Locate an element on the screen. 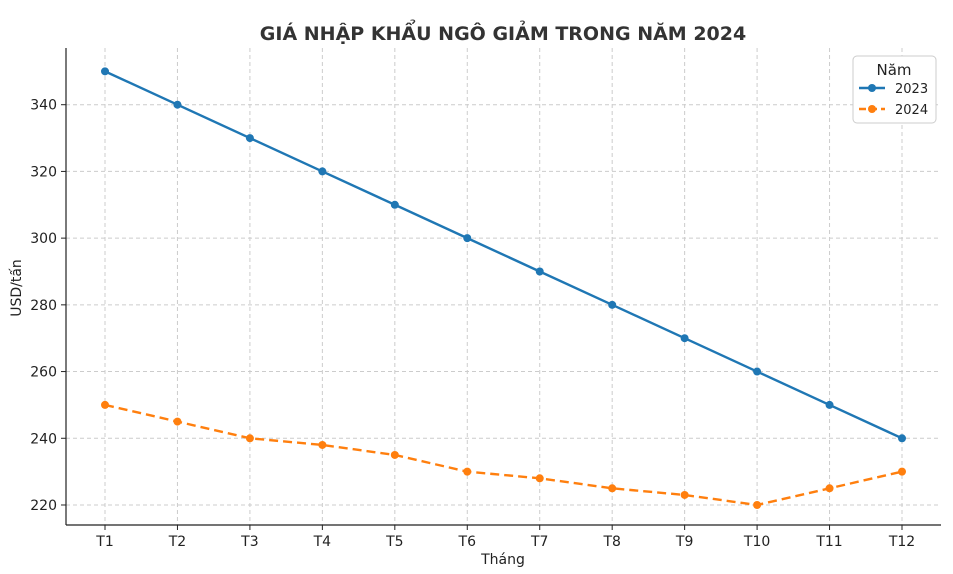 This screenshot has width=953, height=574. y-tick-label: 280 is located at coordinates (43, 306).